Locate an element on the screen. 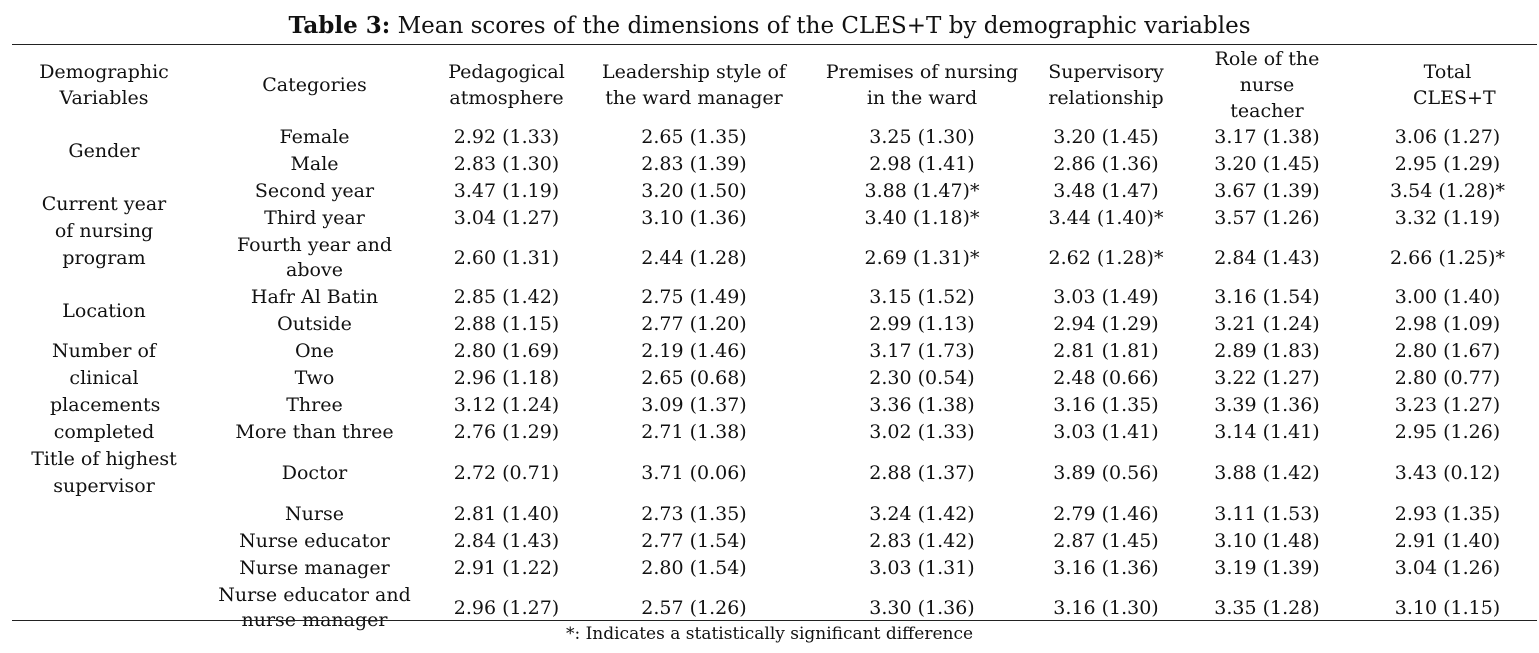  cell-supervisory: 2.79 (1.46) is located at coordinates (1106, 514).